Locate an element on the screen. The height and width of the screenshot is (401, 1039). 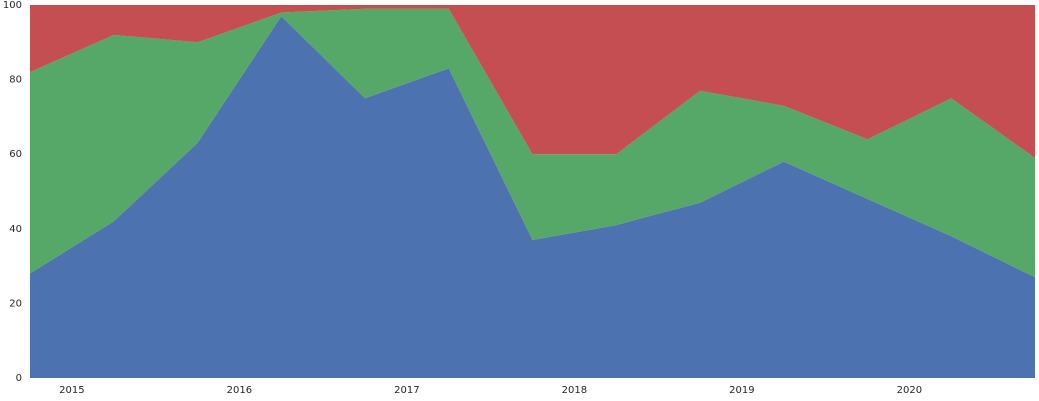
y-tick-label: 100 is located at coordinates (12, 5).